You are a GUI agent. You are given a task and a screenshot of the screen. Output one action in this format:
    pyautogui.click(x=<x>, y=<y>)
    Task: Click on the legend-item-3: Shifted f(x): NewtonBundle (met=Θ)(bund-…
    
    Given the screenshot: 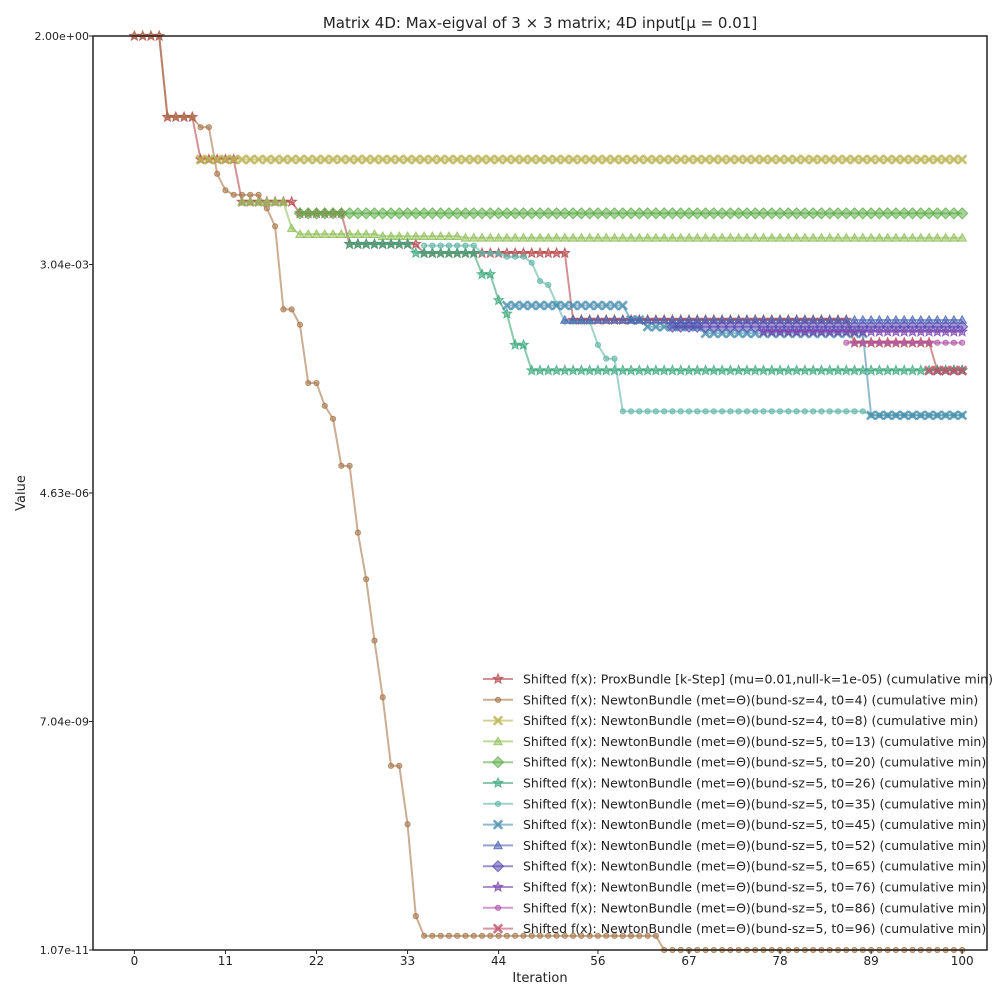 What is the action you would take?
    pyautogui.click(x=730, y=720)
    